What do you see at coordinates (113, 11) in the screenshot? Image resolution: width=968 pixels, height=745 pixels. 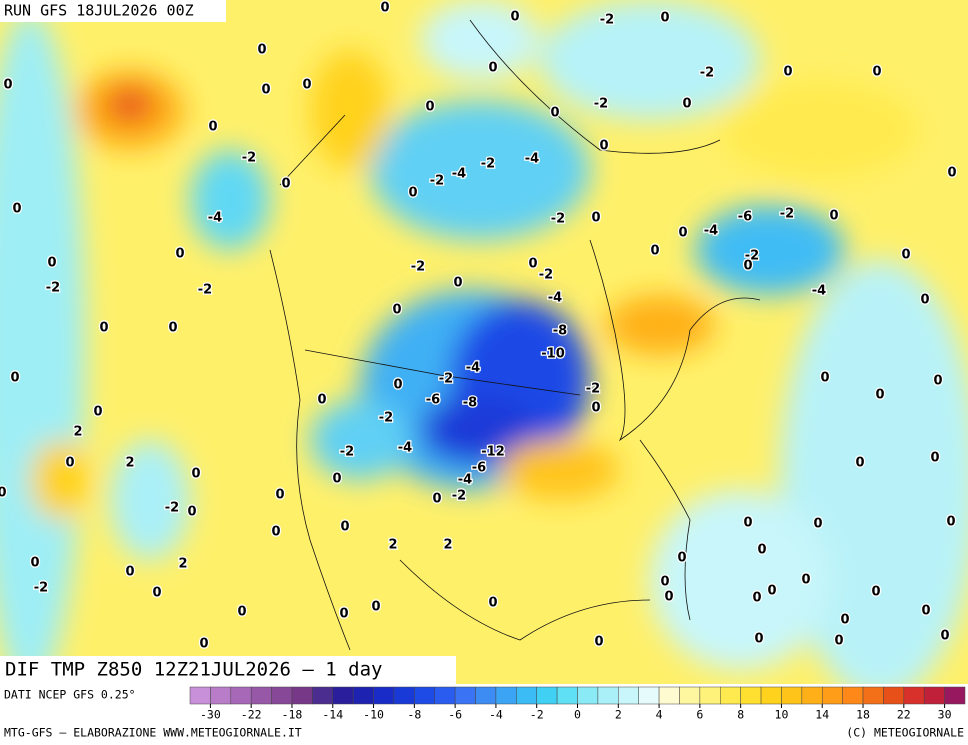 I see `header-box` at bounding box center [113, 11].